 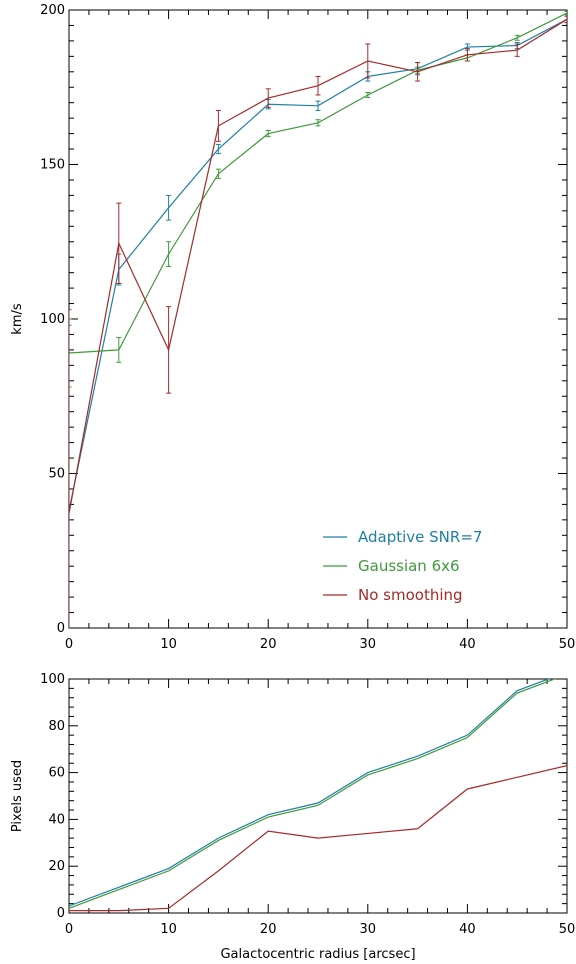 What do you see at coordinates (61, 913) in the screenshot?
I see `bottom-y-tick-label: 0` at bounding box center [61, 913].